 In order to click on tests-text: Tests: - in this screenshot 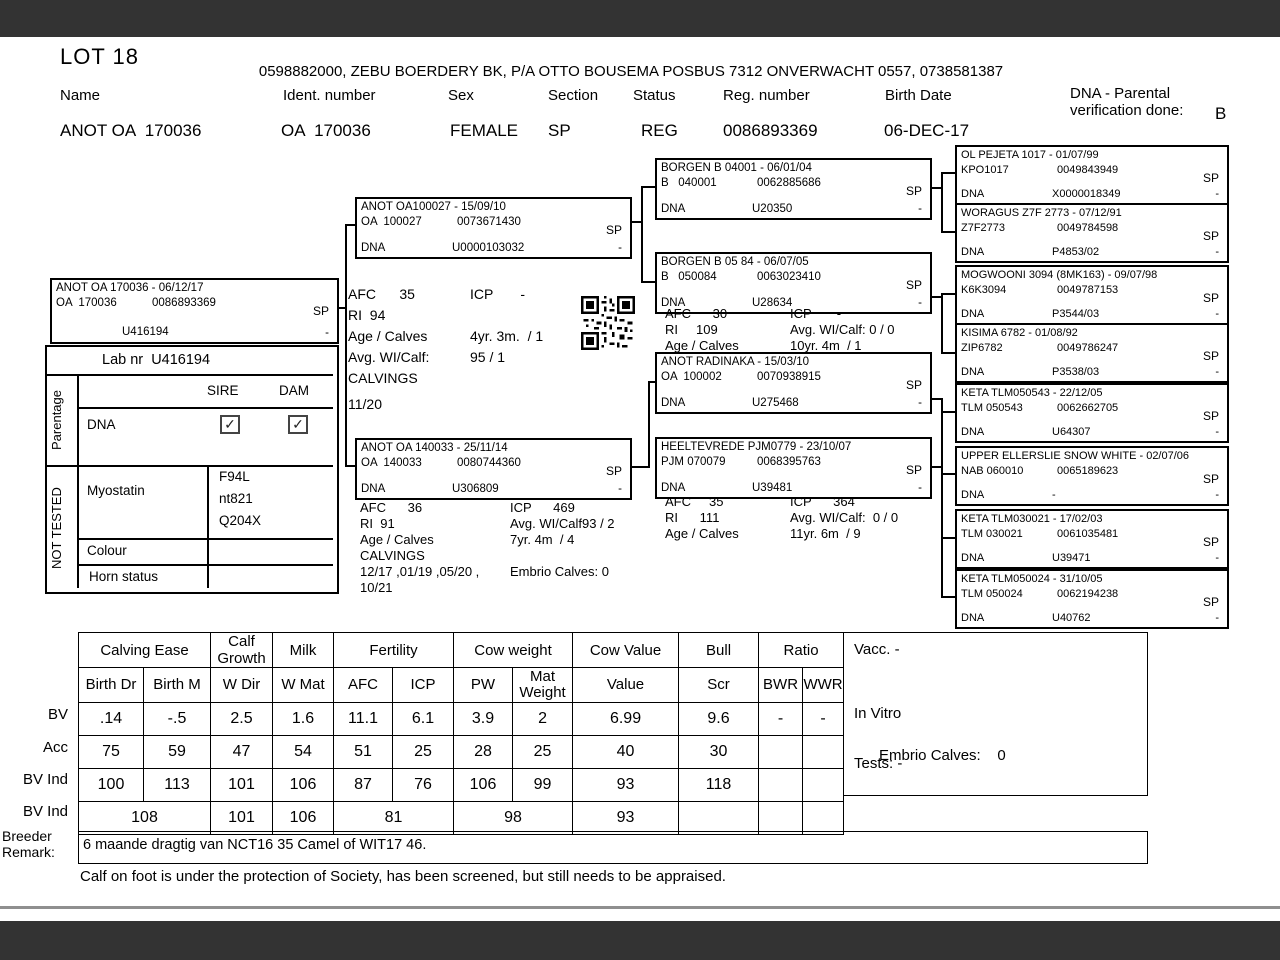, I will do `click(878, 763)`.